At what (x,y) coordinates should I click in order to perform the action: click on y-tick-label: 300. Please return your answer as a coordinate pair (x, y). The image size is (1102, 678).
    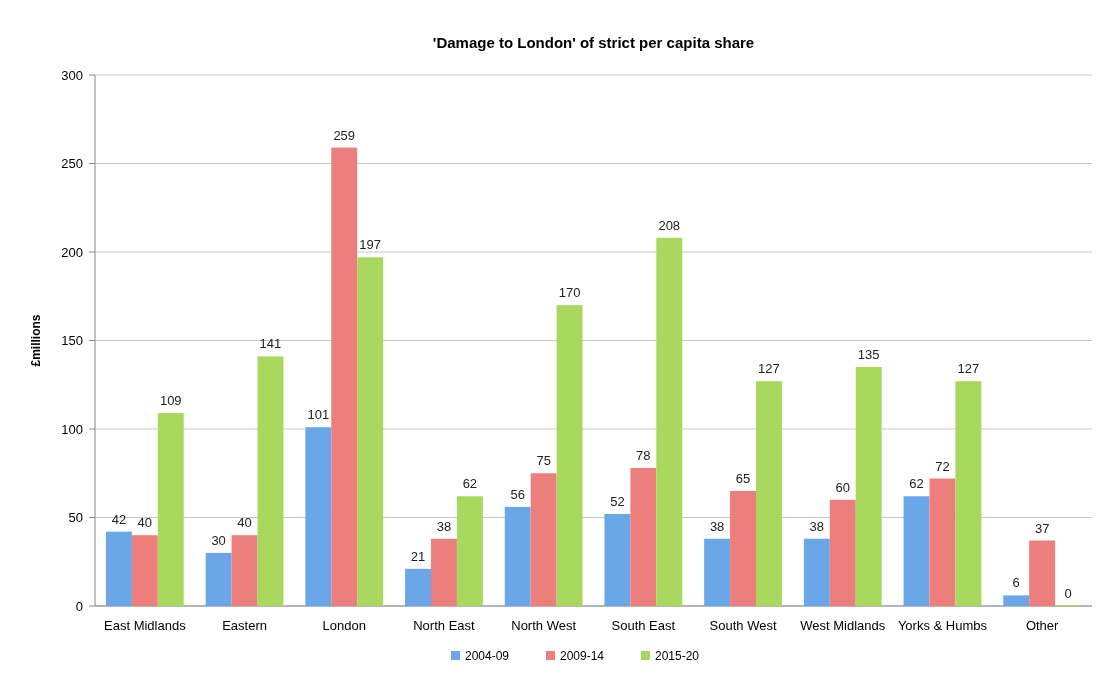
    Looking at the image, I should click on (72, 75).